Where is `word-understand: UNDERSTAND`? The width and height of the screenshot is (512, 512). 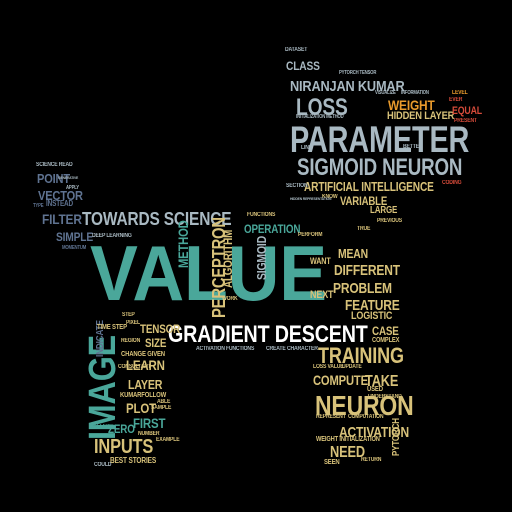 word-understand: UNDERSTAND is located at coordinates (385, 397).